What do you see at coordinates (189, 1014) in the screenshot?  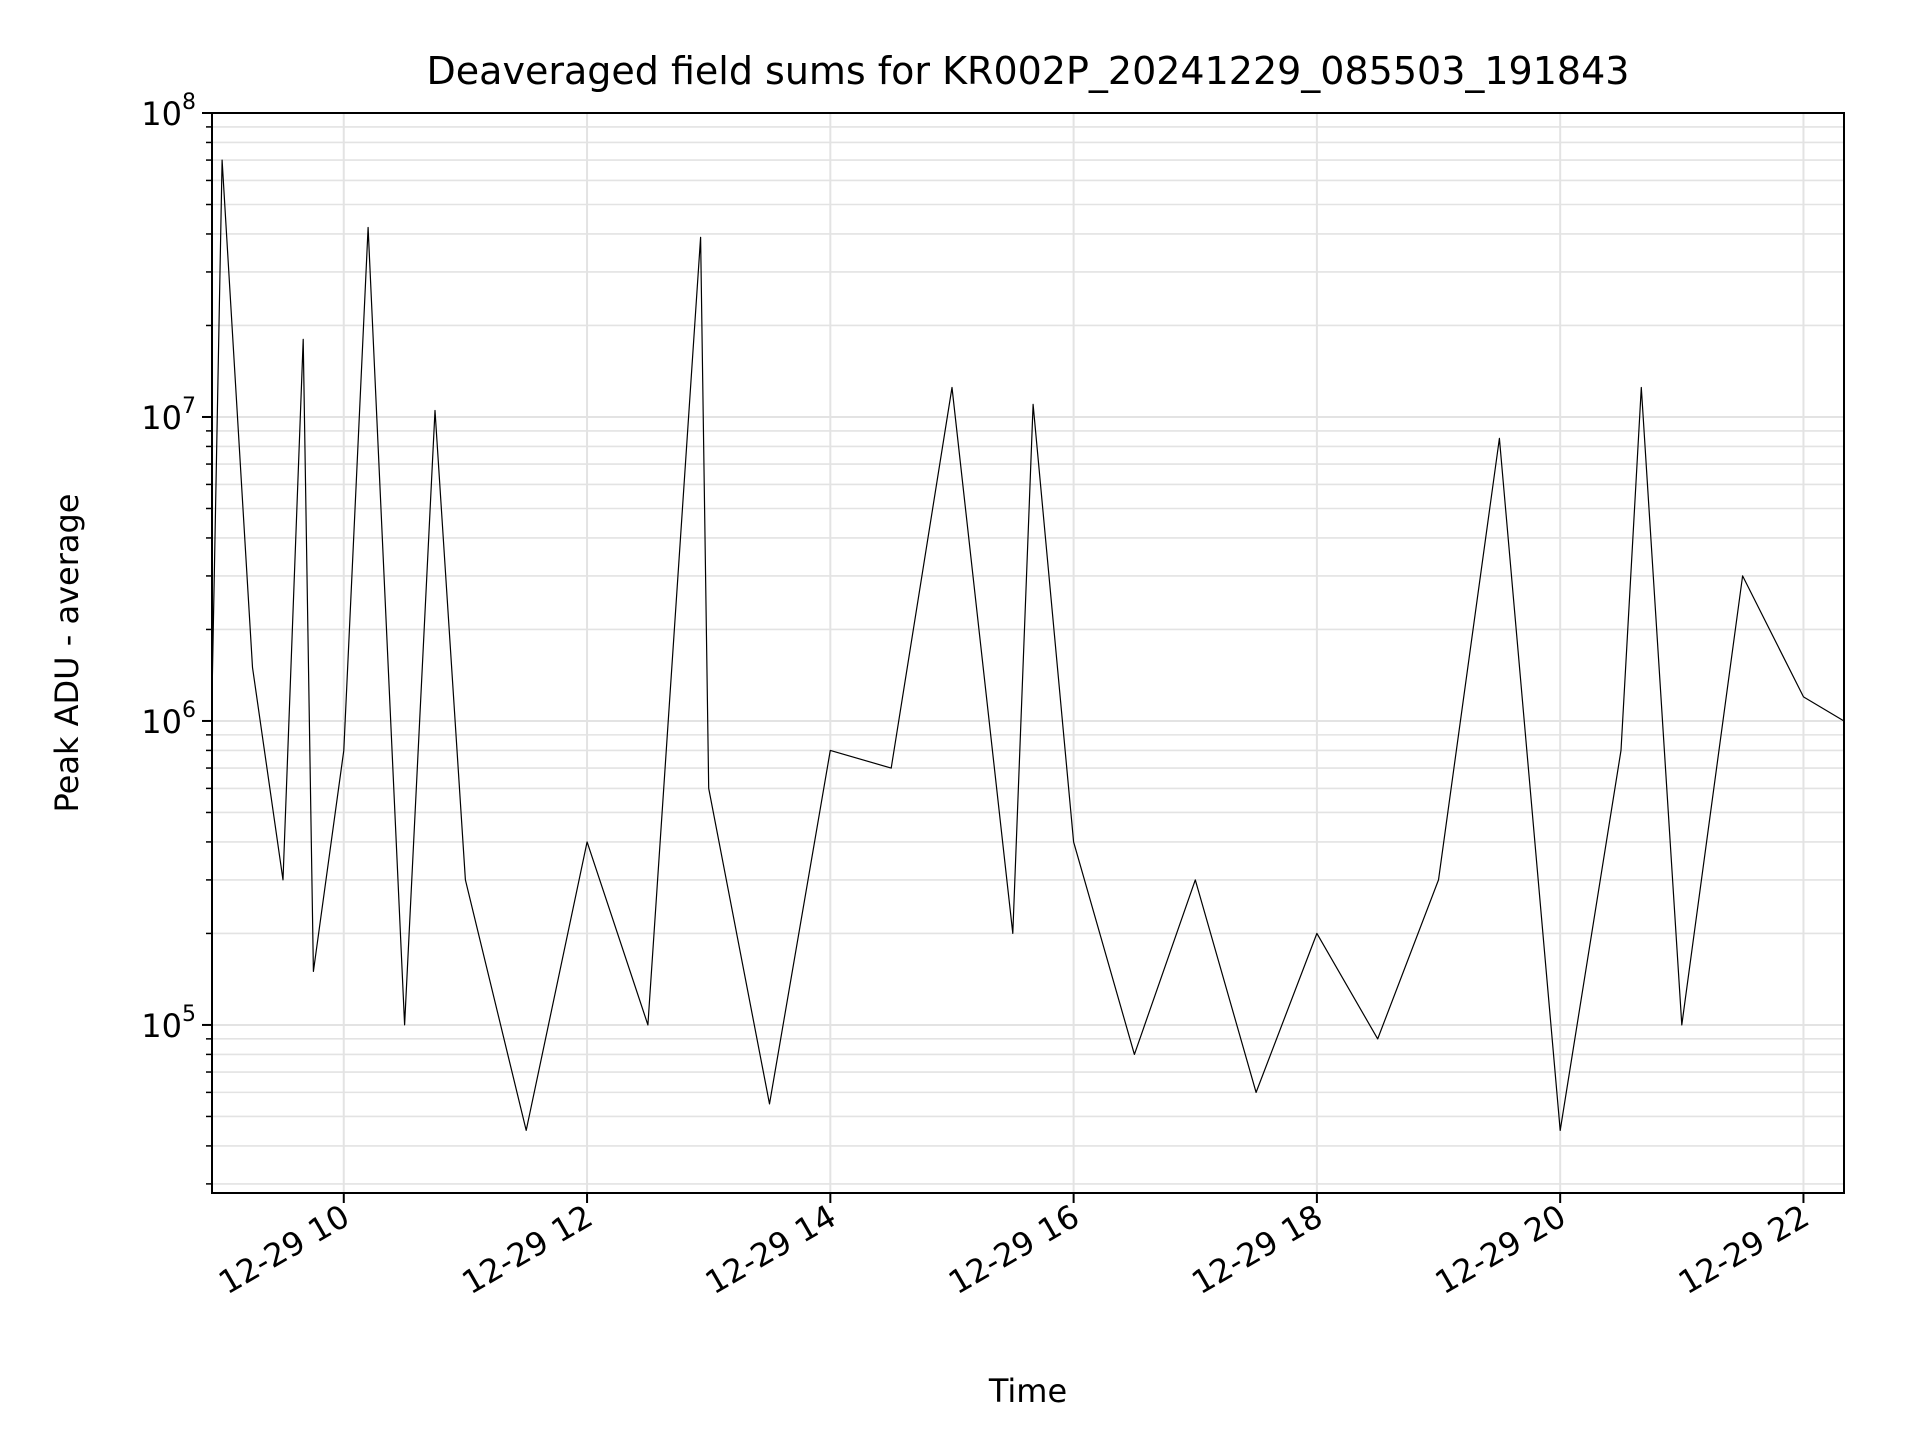 I see `y-tick-label-exponent: 5` at bounding box center [189, 1014].